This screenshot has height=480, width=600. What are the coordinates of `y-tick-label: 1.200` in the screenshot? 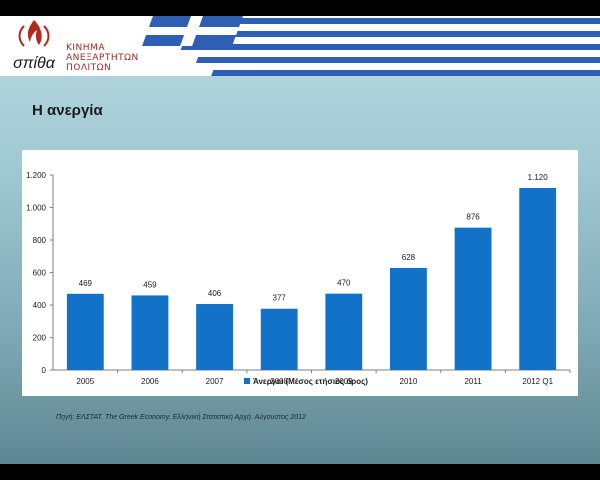 It's located at (36, 175).